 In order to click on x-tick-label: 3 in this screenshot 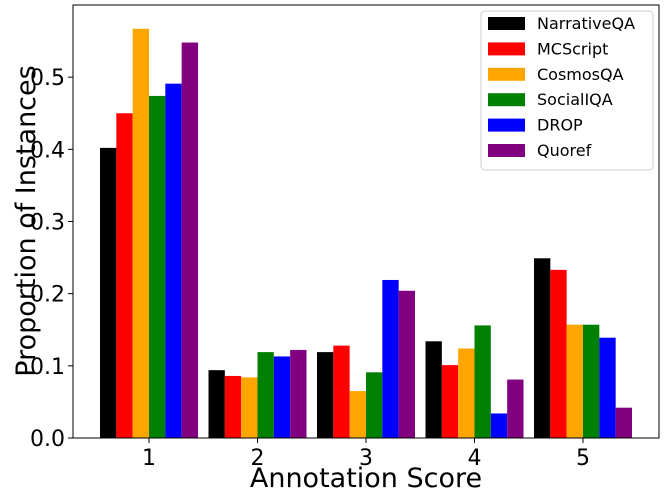, I will do `click(366, 458)`.